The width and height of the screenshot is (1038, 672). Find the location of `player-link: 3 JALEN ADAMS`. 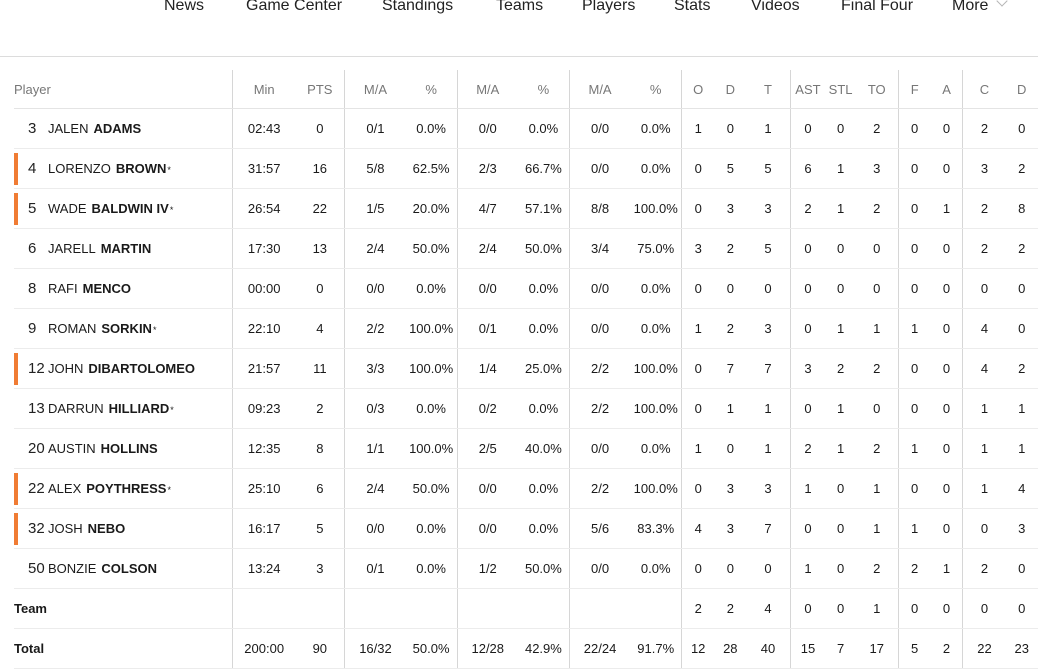

player-link: 3 JALEN ADAMS is located at coordinates (84, 128).